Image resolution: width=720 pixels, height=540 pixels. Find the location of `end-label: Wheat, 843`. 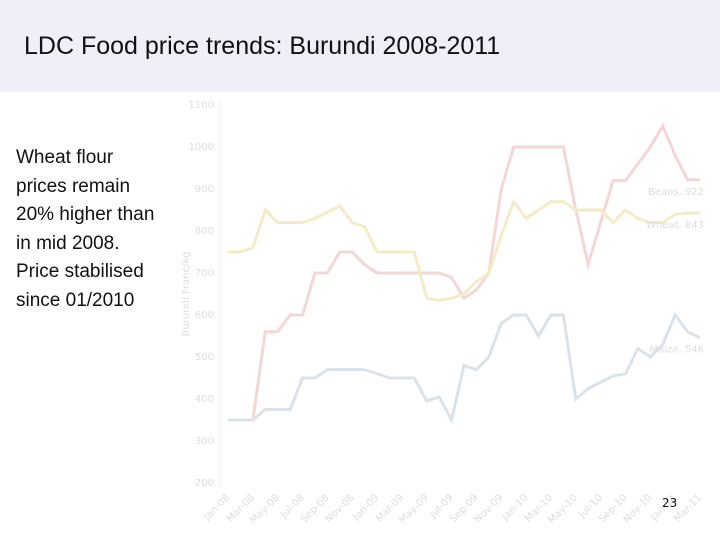

end-label: Wheat, 843 is located at coordinates (675, 225).